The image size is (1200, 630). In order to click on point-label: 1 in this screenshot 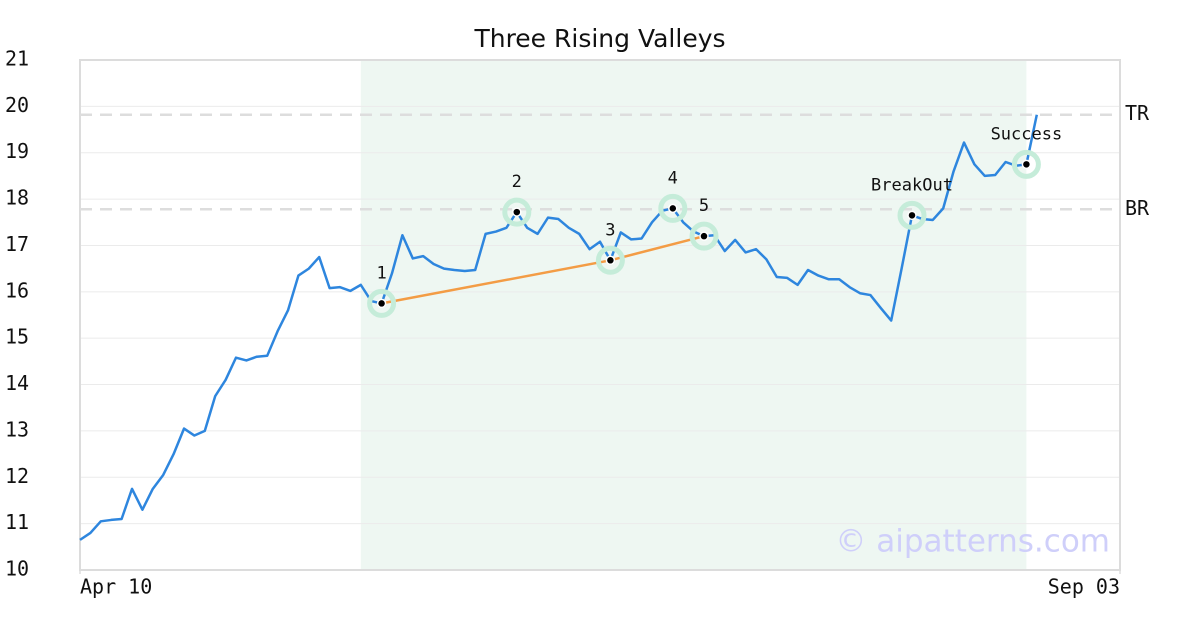, I will do `click(381, 273)`.